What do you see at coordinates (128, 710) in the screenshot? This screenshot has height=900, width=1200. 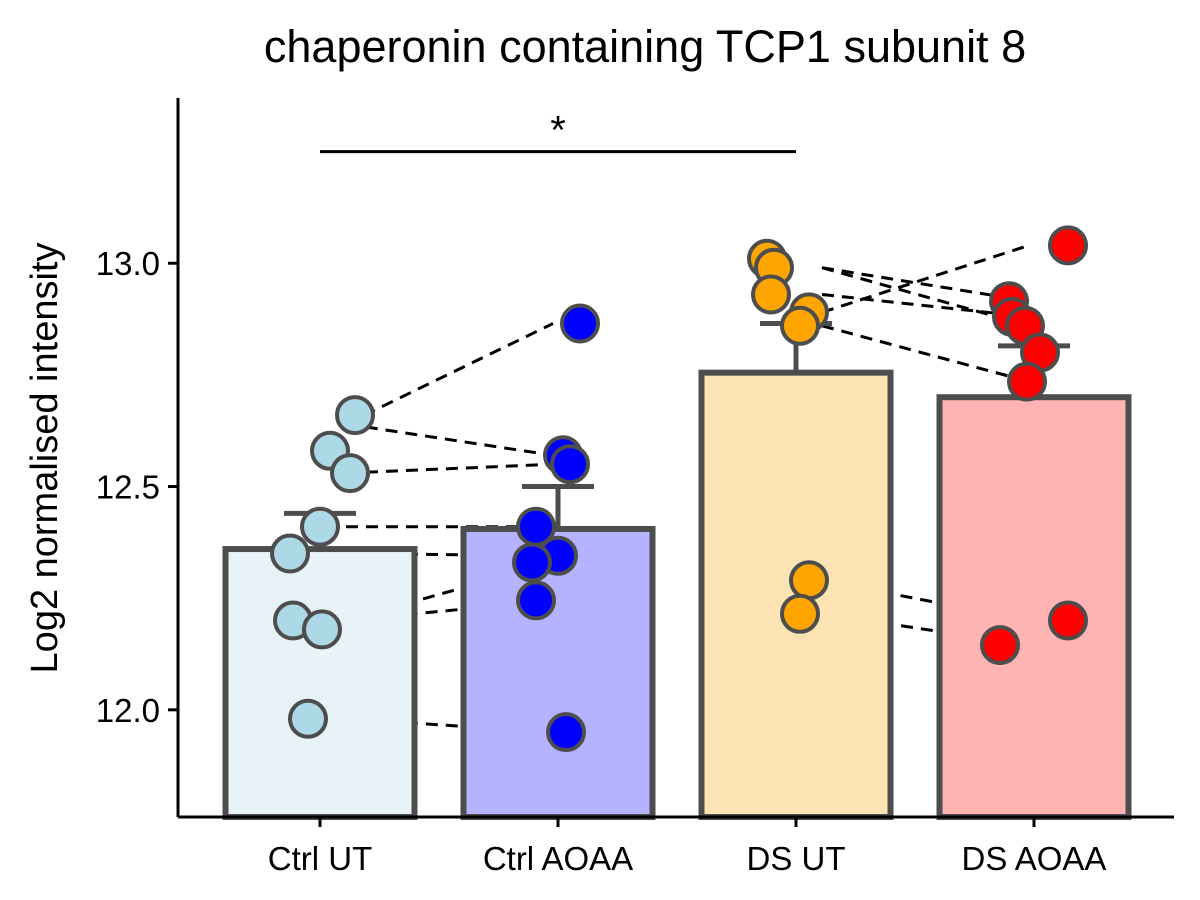 I see `y-tick-label: 12.0` at bounding box center [128, 710].